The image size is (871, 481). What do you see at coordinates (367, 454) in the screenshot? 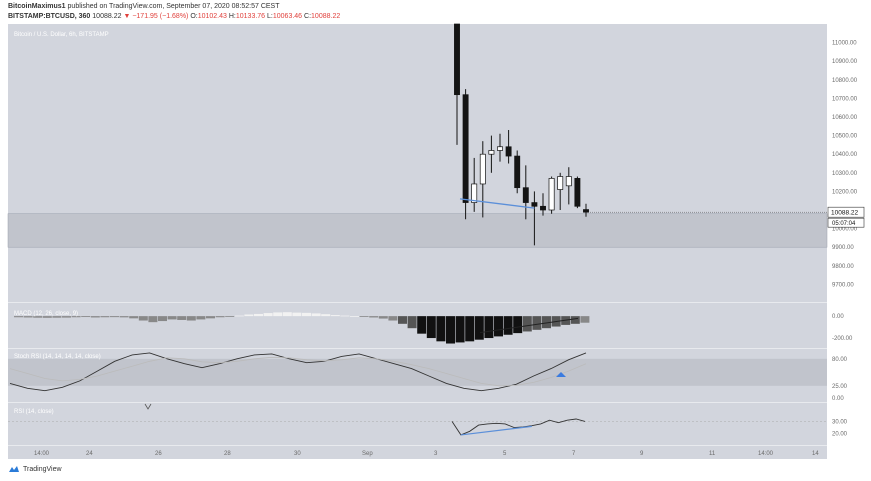
I see `time-tick-label: Sep` at bounding box center [367, 454].